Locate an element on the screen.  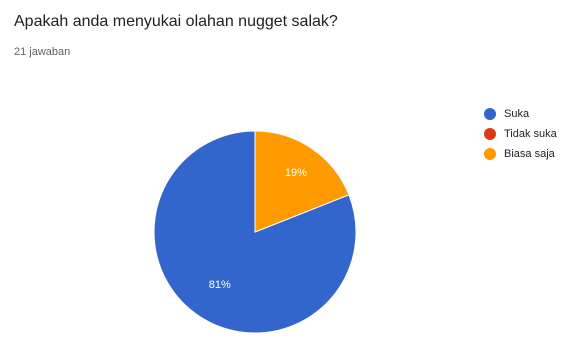
pie-label-suka: 81% is located at coordinates (220, 285).